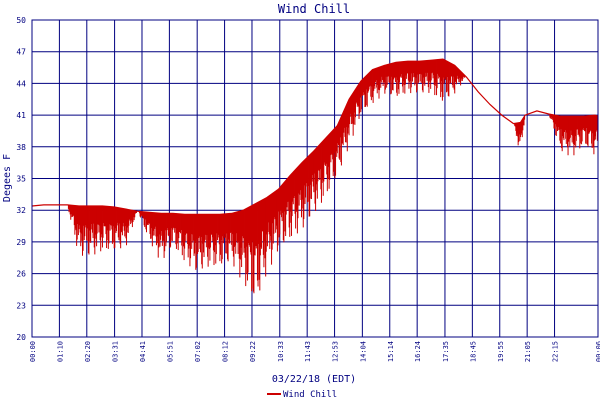  Describe the element at coordinates (556, 351) in the screenshot. I see `x-tick-label: 22:15` at that location.